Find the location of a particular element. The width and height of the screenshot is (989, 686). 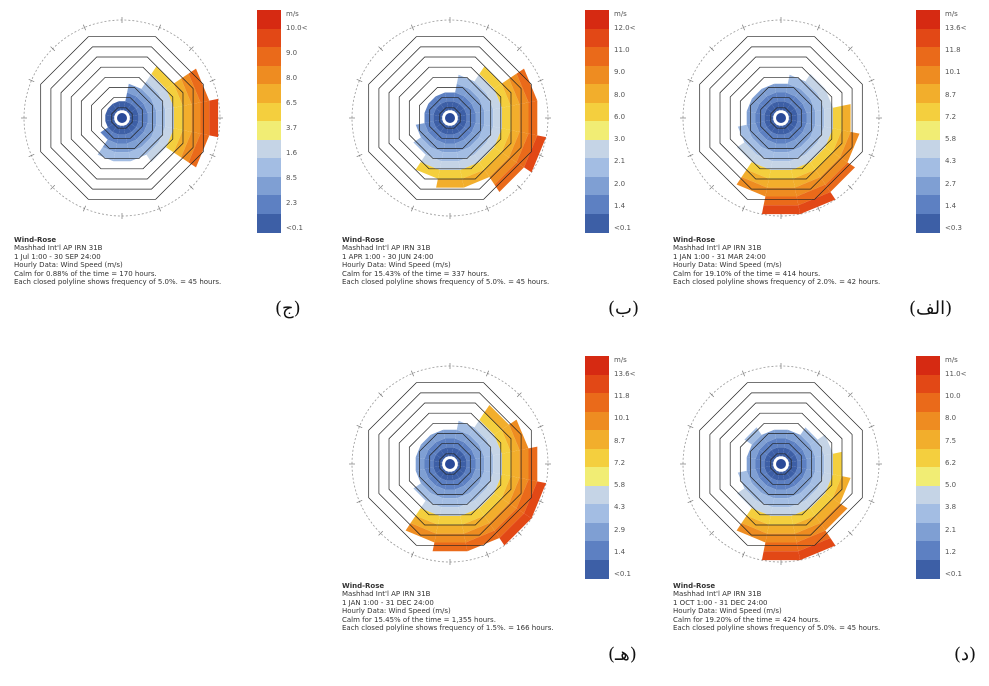

wind-rose-b is located at coordinates (450, 118).